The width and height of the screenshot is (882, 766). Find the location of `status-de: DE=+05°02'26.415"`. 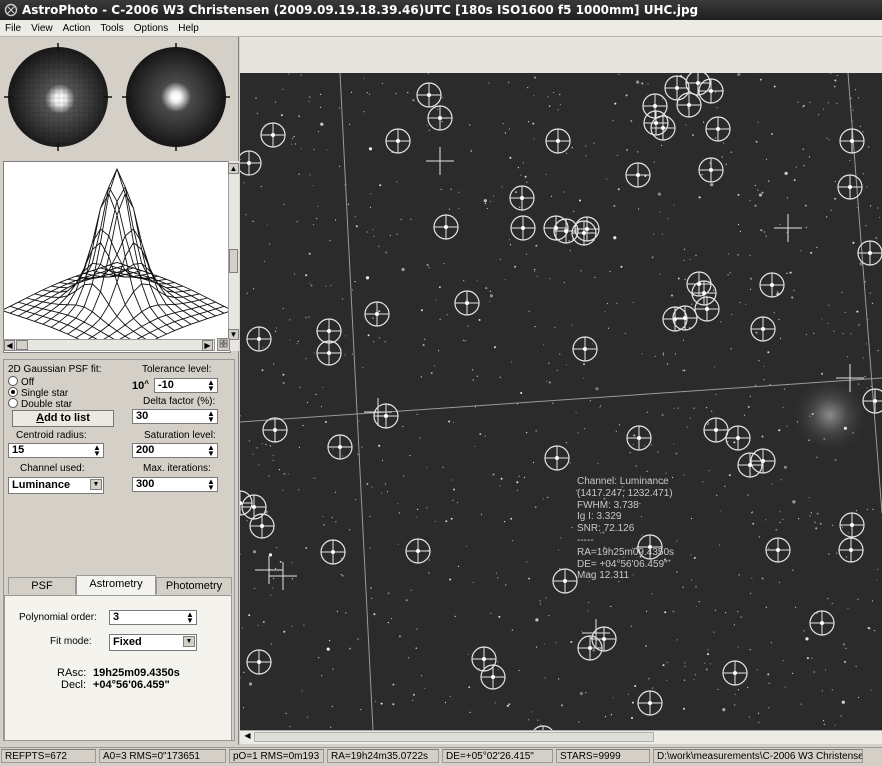

status-de: DE=+05°02'26.415" is located at coordinates (497, 756).